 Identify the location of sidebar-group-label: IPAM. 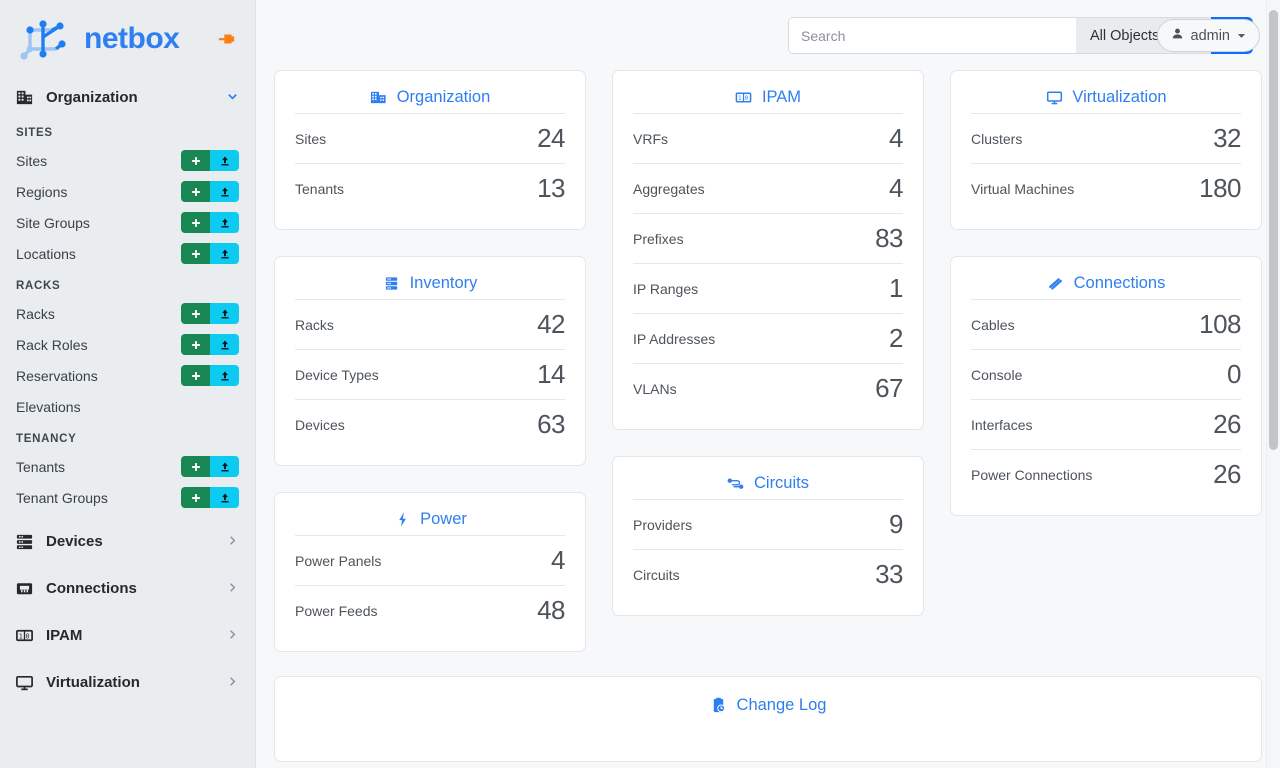
(64, 635).